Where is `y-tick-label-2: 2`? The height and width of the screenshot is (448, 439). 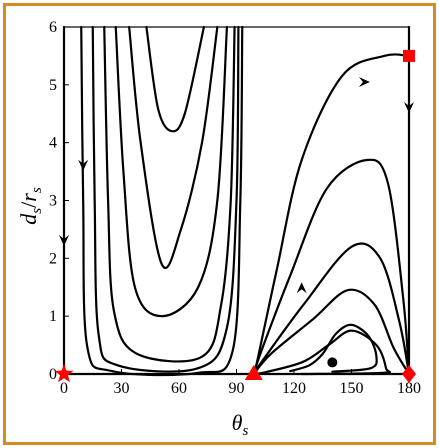 y-tick-label-2: 2 is located at coordinates (53, 258).